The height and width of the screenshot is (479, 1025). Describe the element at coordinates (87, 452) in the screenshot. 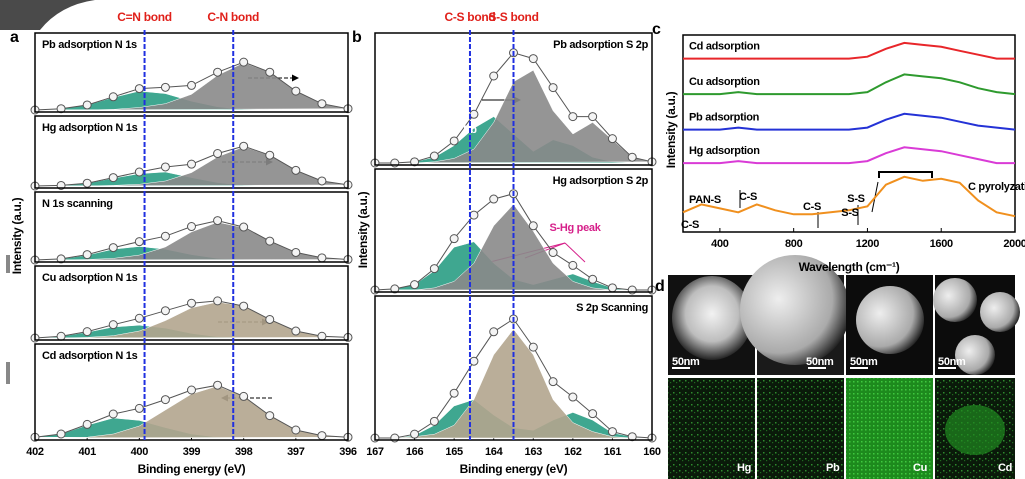

I see `x-tick-label: 401` at that location.